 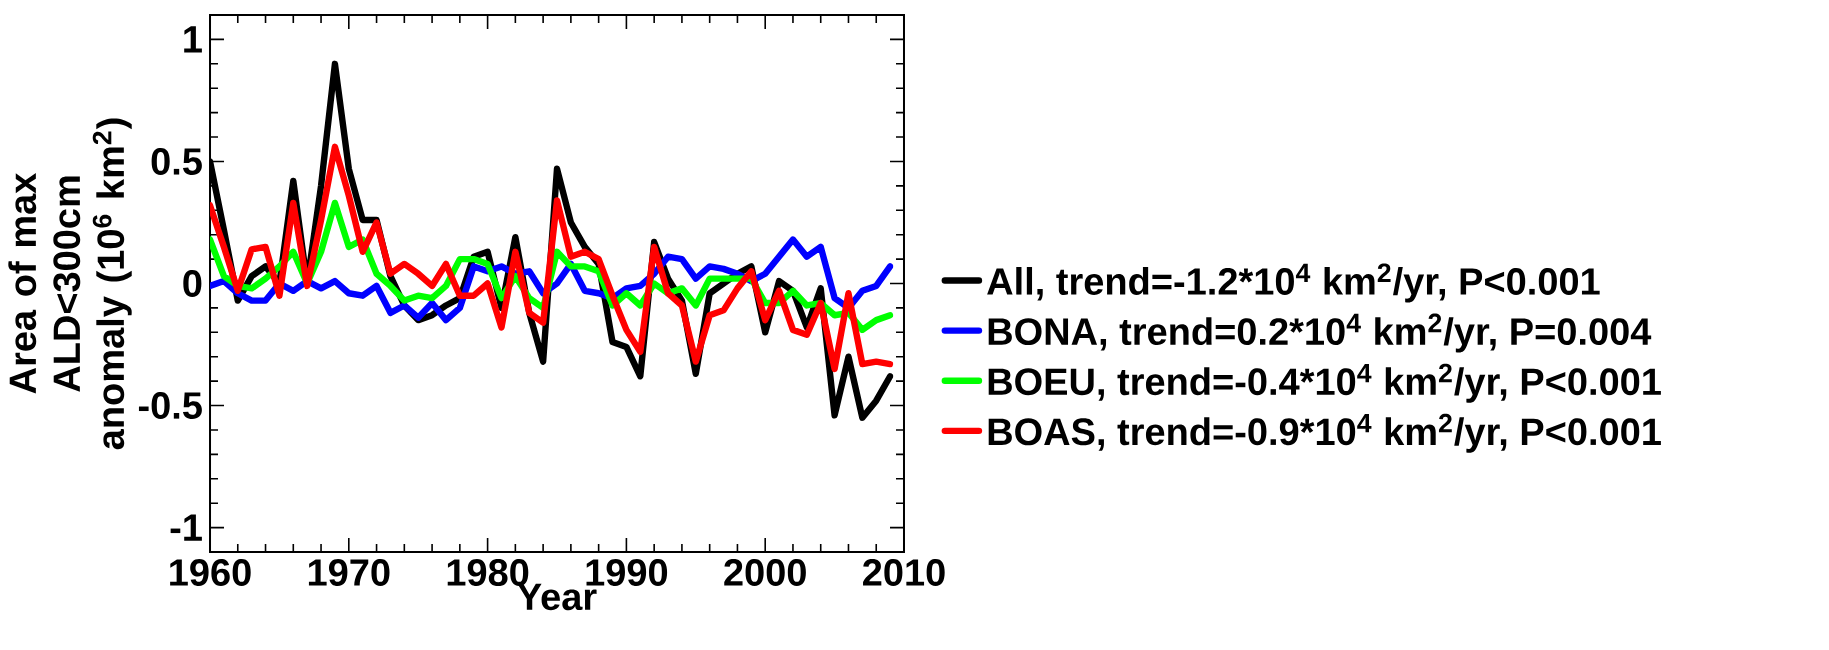 I want to click on legend-label: All, trend=-1.2*10$^{4}$ km$^{2}$/yr, P<0.001, so click(x=1293, y=283).